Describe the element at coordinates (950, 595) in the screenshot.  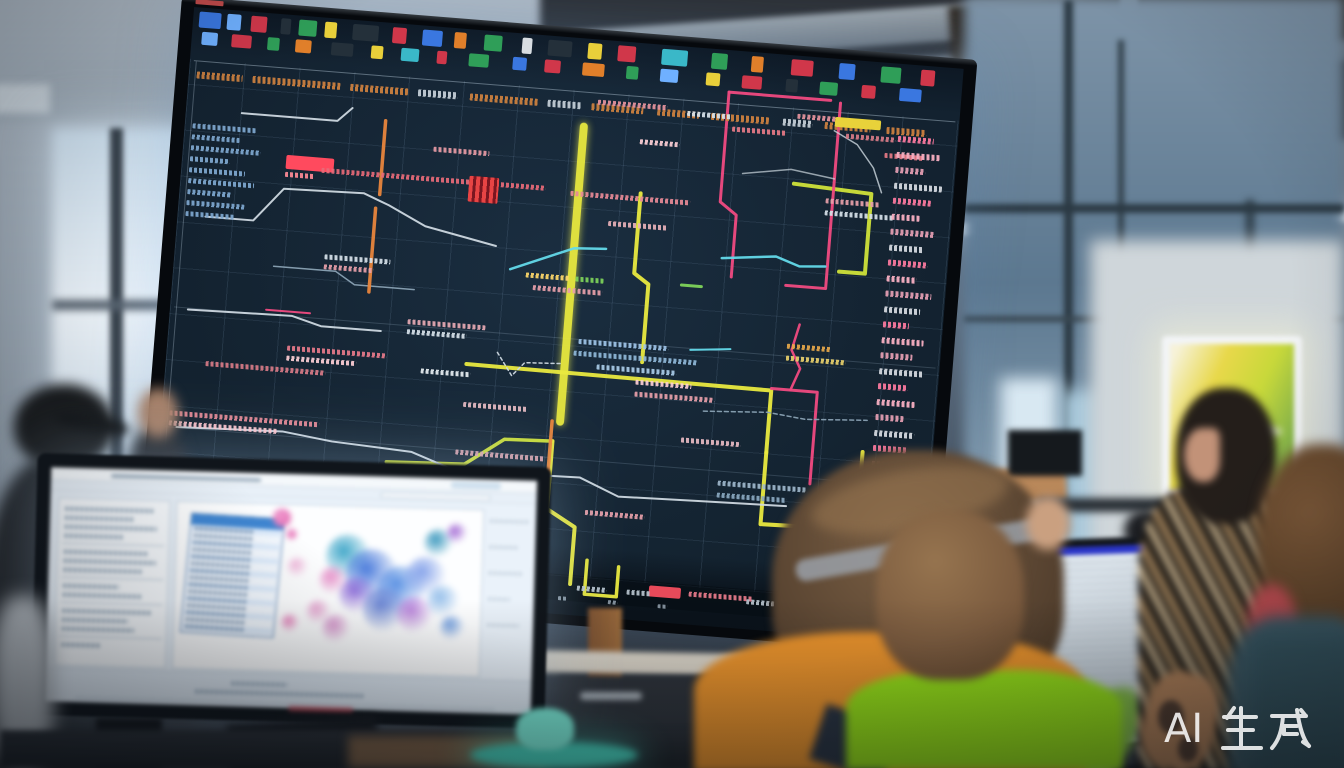
I see `boy-green-head` at that location.